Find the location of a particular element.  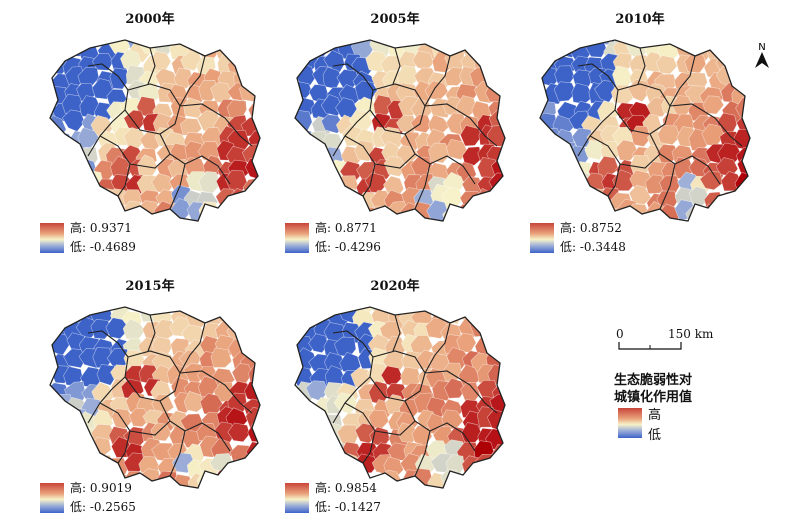

province-outline is located at coordinates (400, 130).